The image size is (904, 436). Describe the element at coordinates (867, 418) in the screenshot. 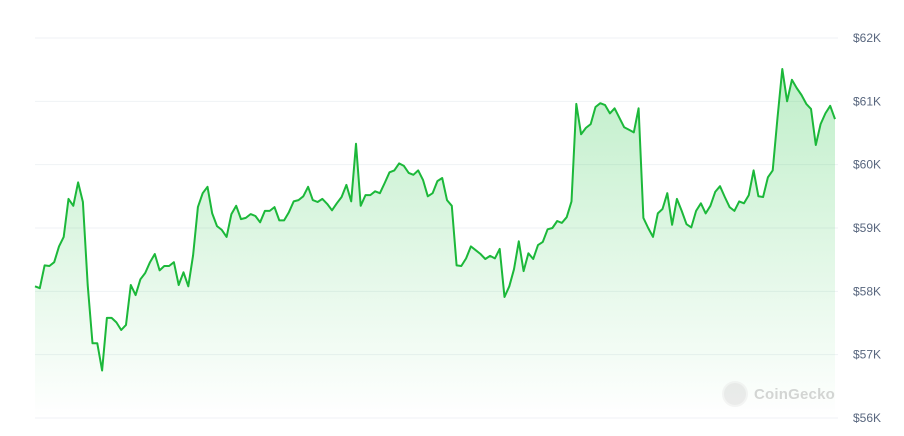

I see `y-tick-label: $56K` at that location.